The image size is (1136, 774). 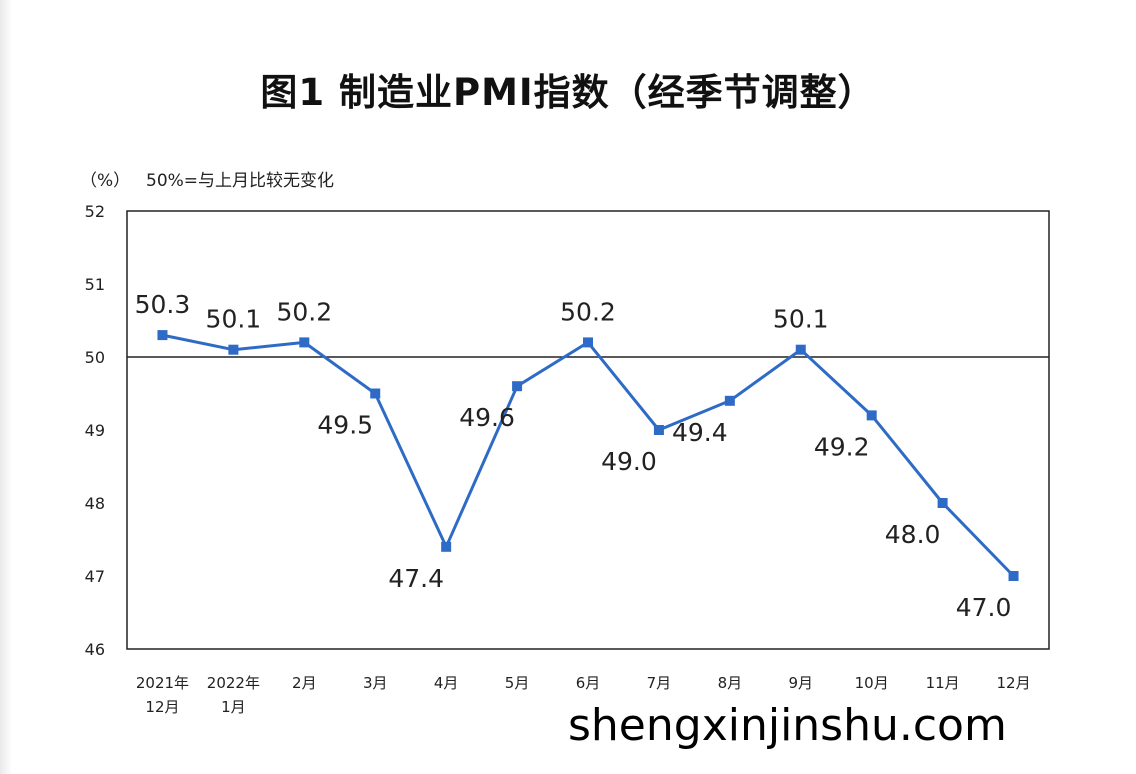 What do you see at coordinates (842, 446) in the screenshot?
I see `data-label: 49.2` at bounding box center [842, 446].